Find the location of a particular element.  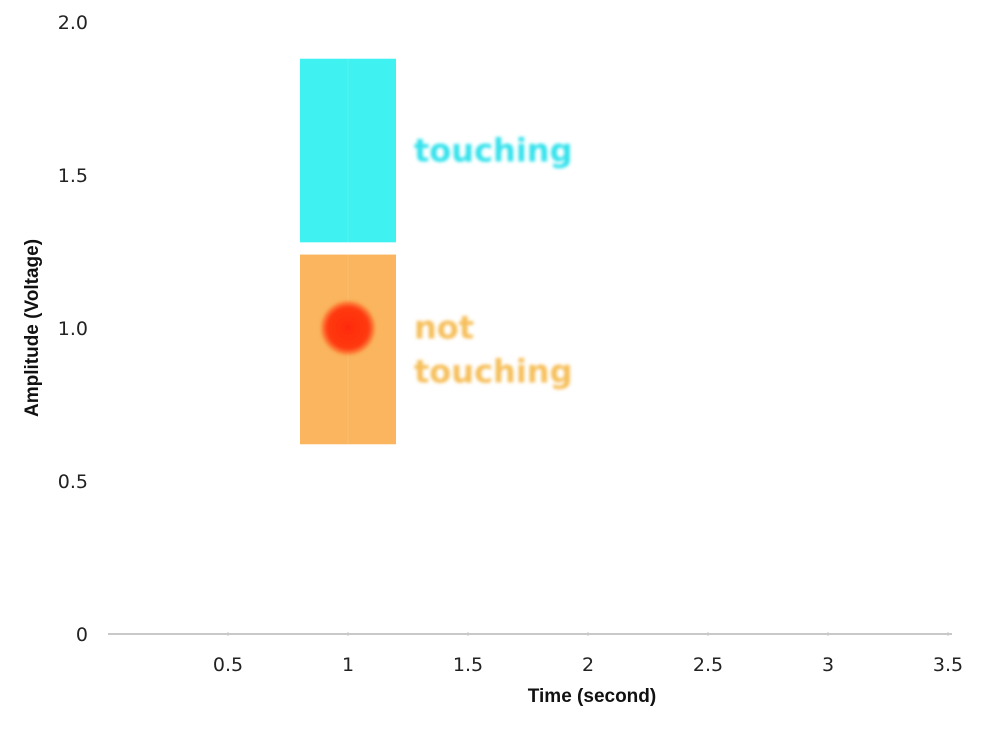

x-axis-ticks: 0.5 1 1.5 2 2.5 3 3.5 is located at coordinates (588, 654).